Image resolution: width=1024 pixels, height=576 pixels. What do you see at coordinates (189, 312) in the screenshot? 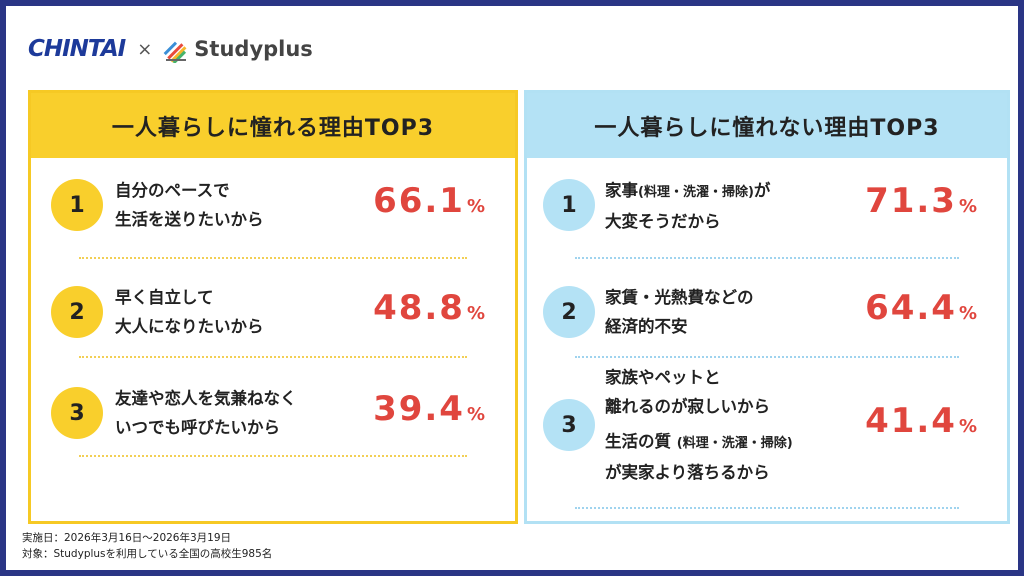
I see `reason-text: 早く自立して 大人になりたいから` at bounding box center [189, 312].